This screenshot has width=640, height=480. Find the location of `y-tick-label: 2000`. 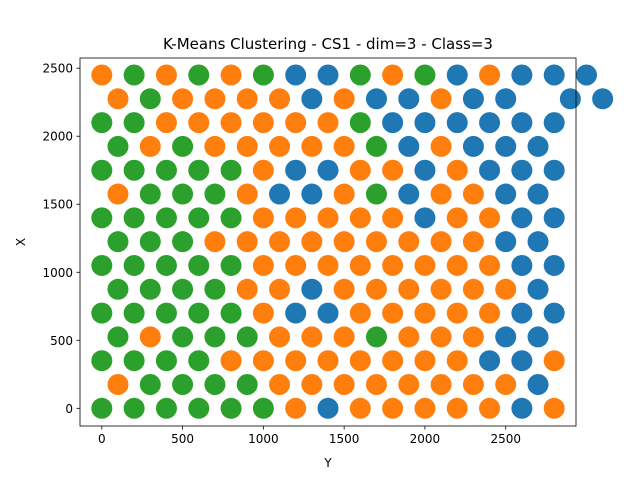

y-tick-label: 2000 is located at coordinates (57, 137).